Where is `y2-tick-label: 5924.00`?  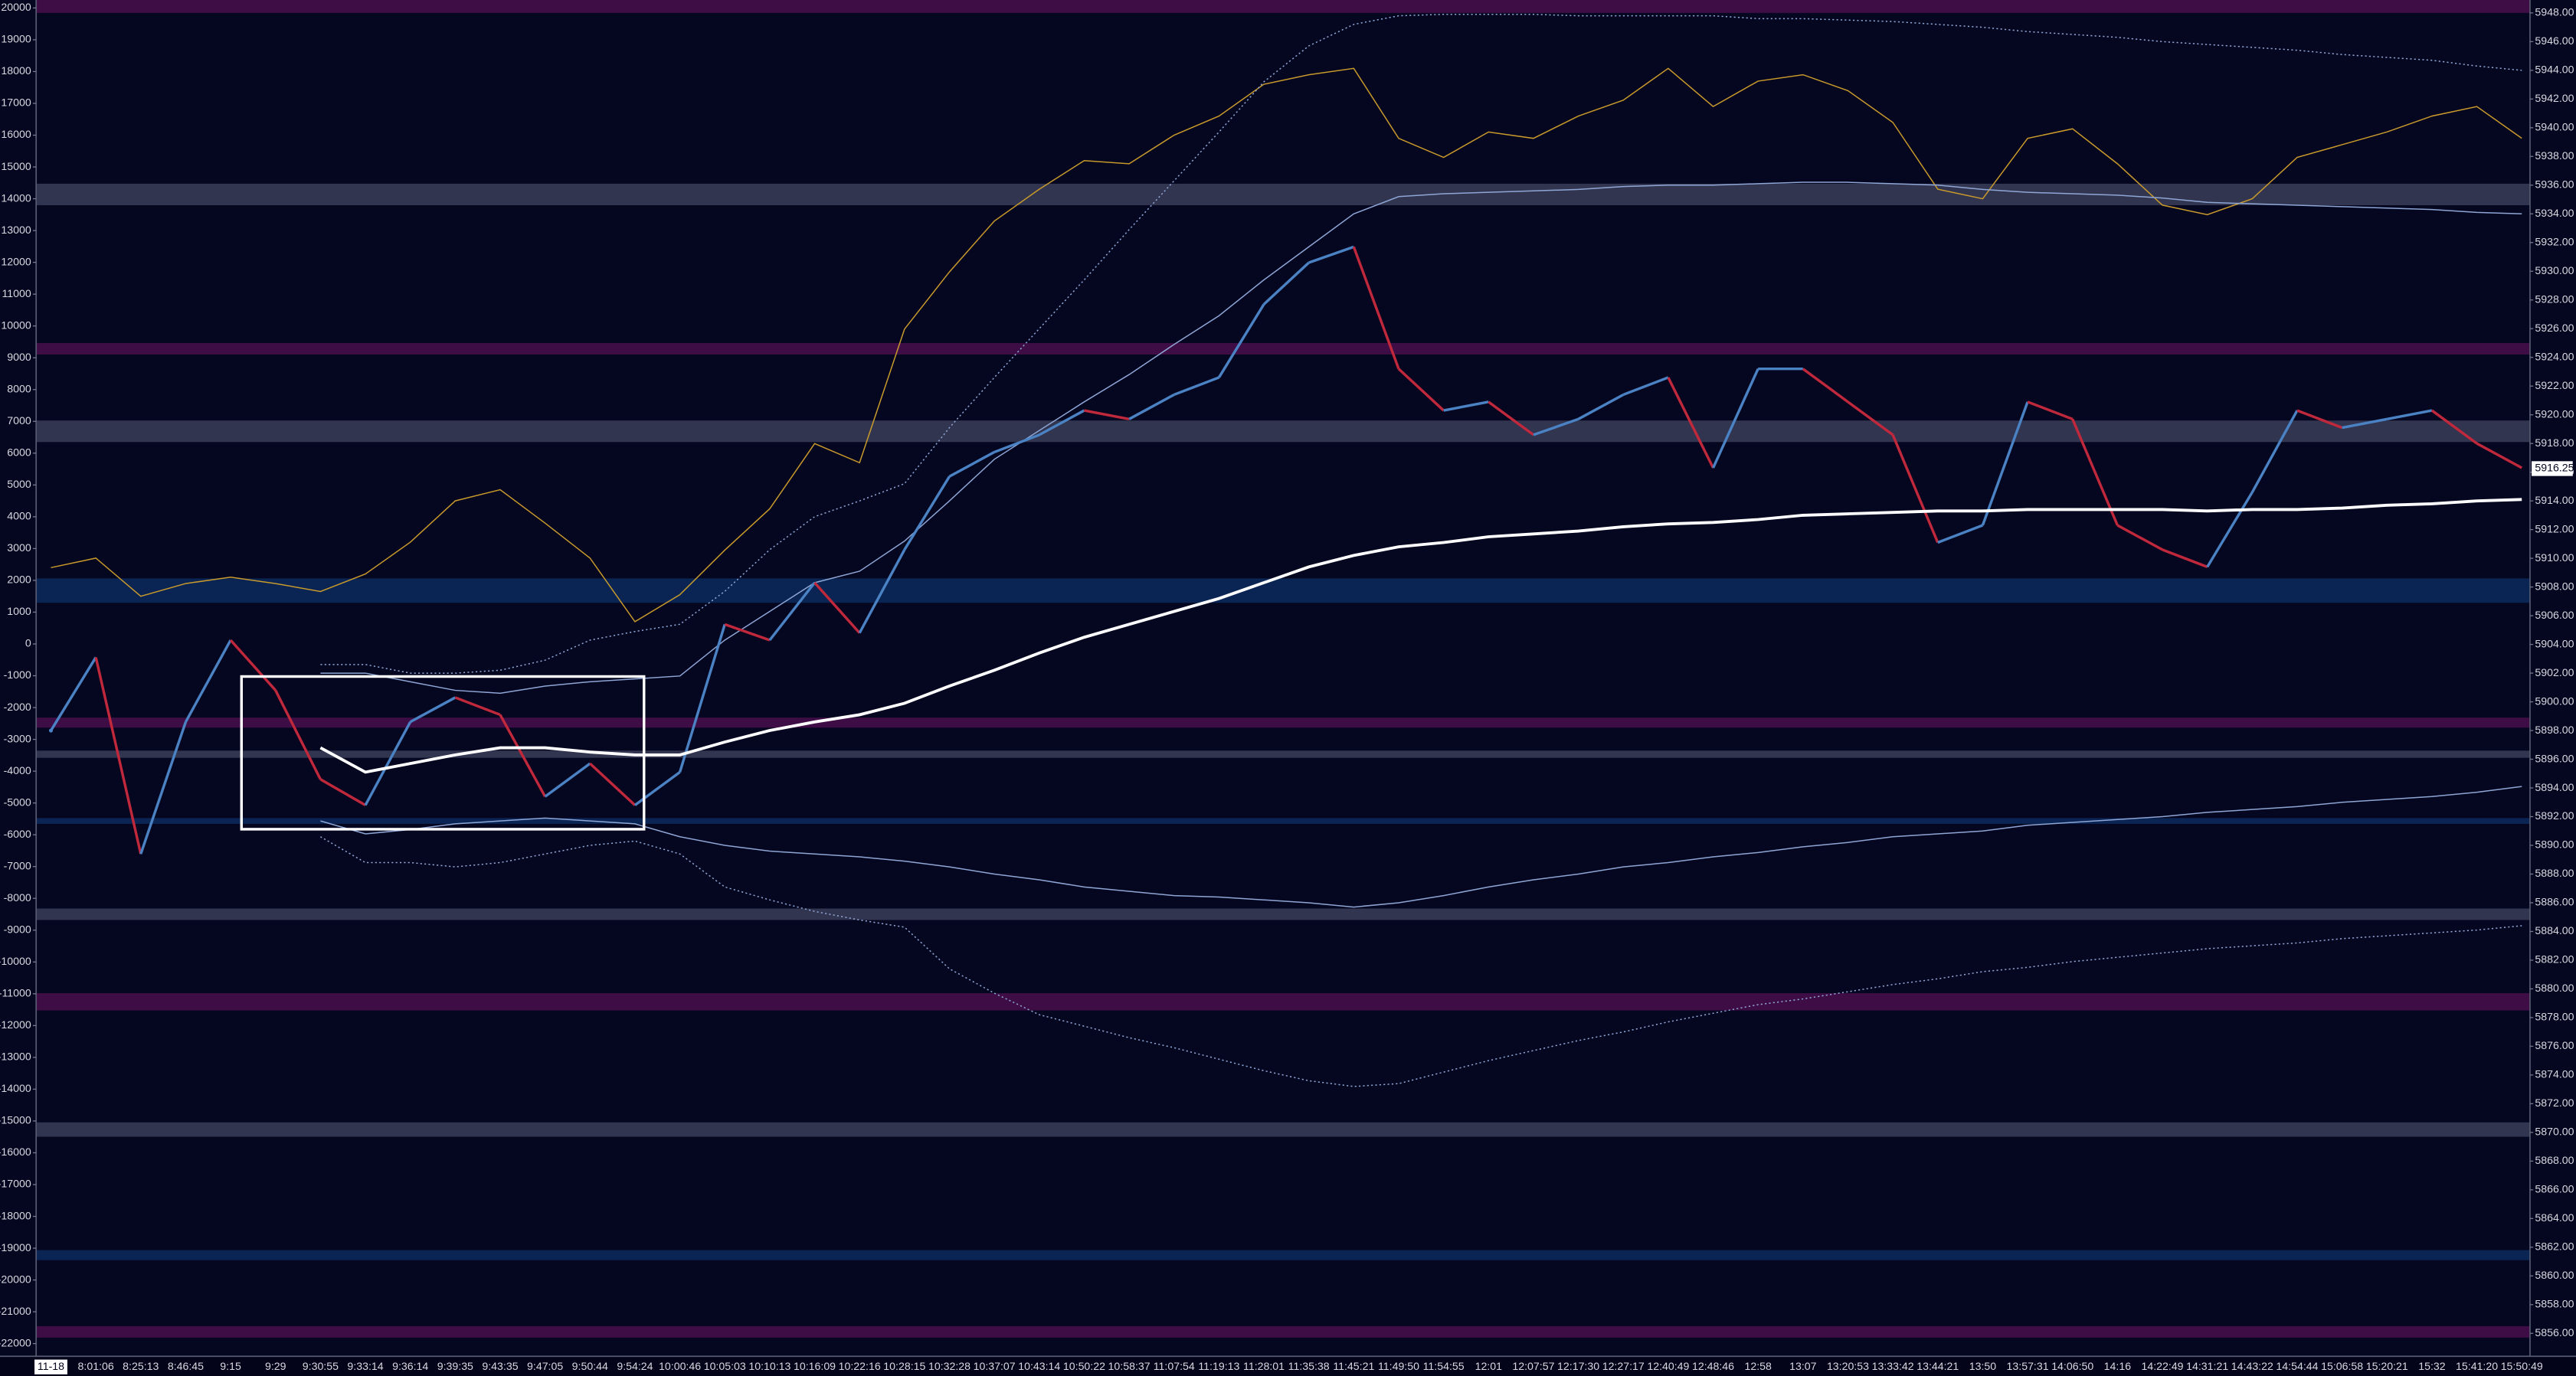
y2-tick-label: 5924.00 is located at coordinates (2554, 356).